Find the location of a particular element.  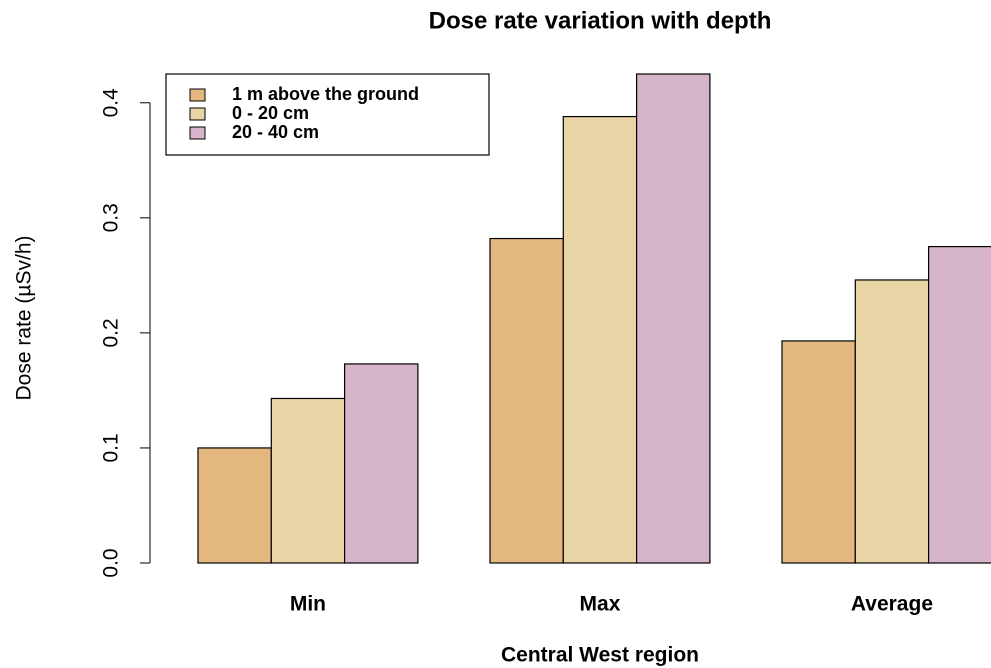

x-tick-label: Max is located at coordinates (600, 604).